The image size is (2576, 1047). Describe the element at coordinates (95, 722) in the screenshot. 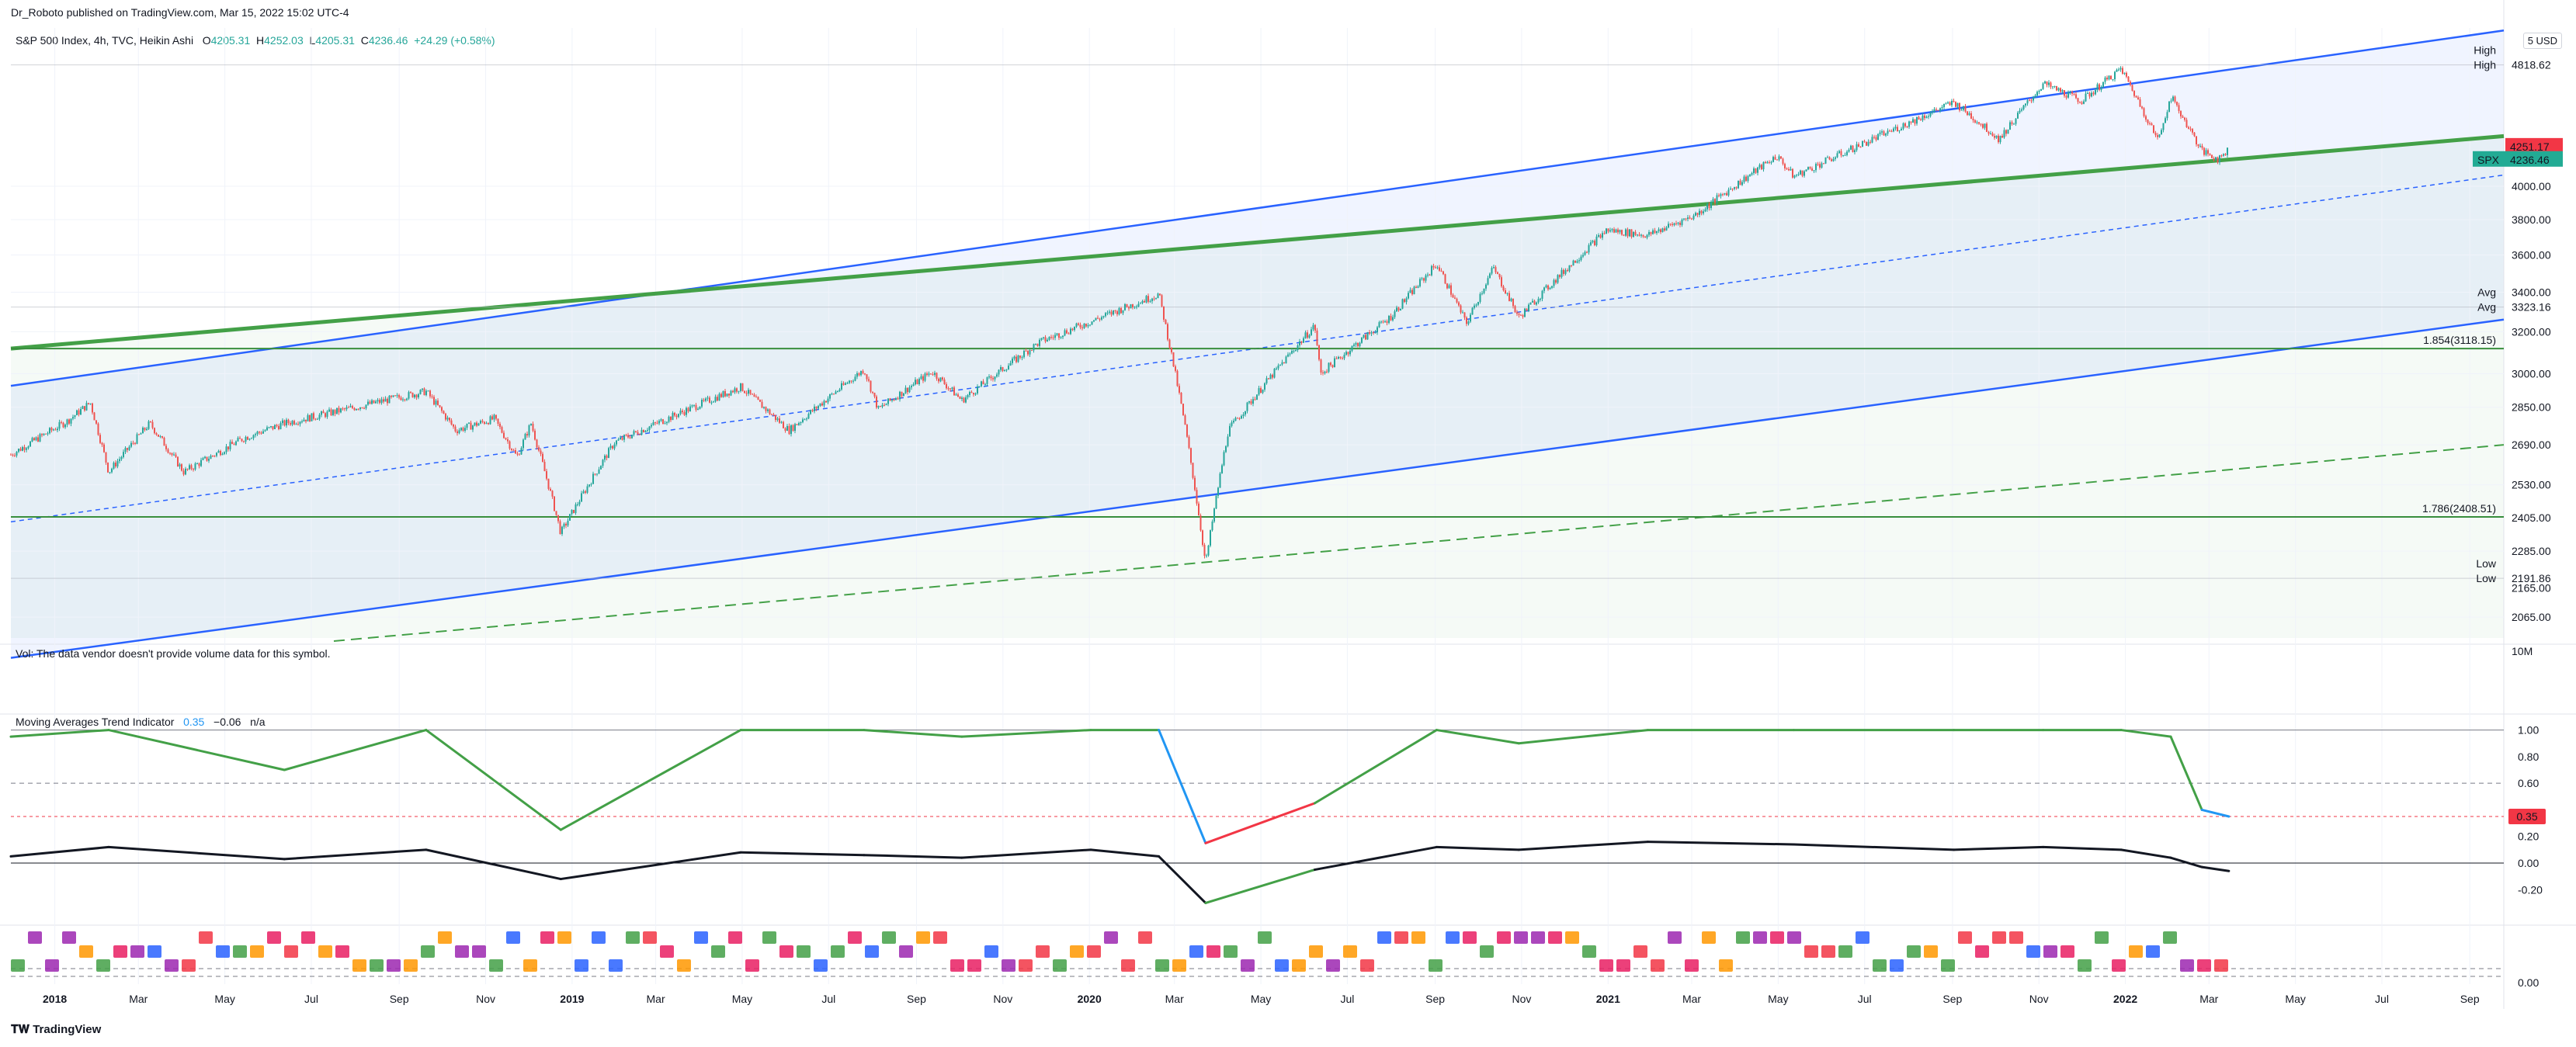

I see `indicator-name: Moving Averages Trend Indicator` at that location.